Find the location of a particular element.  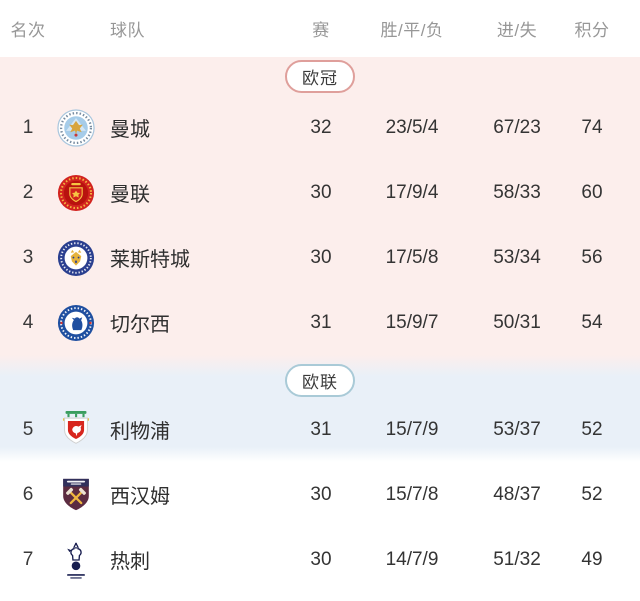

rank-number: 1 is located at coordinates (28, 127).